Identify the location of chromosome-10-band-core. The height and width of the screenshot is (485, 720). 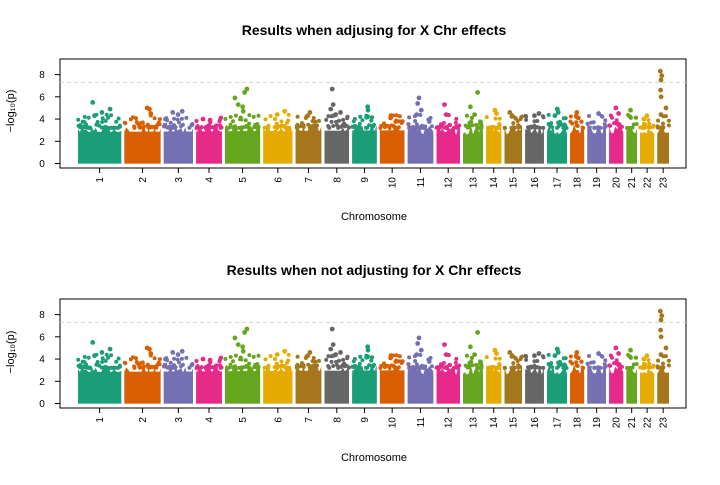
(392, 387).